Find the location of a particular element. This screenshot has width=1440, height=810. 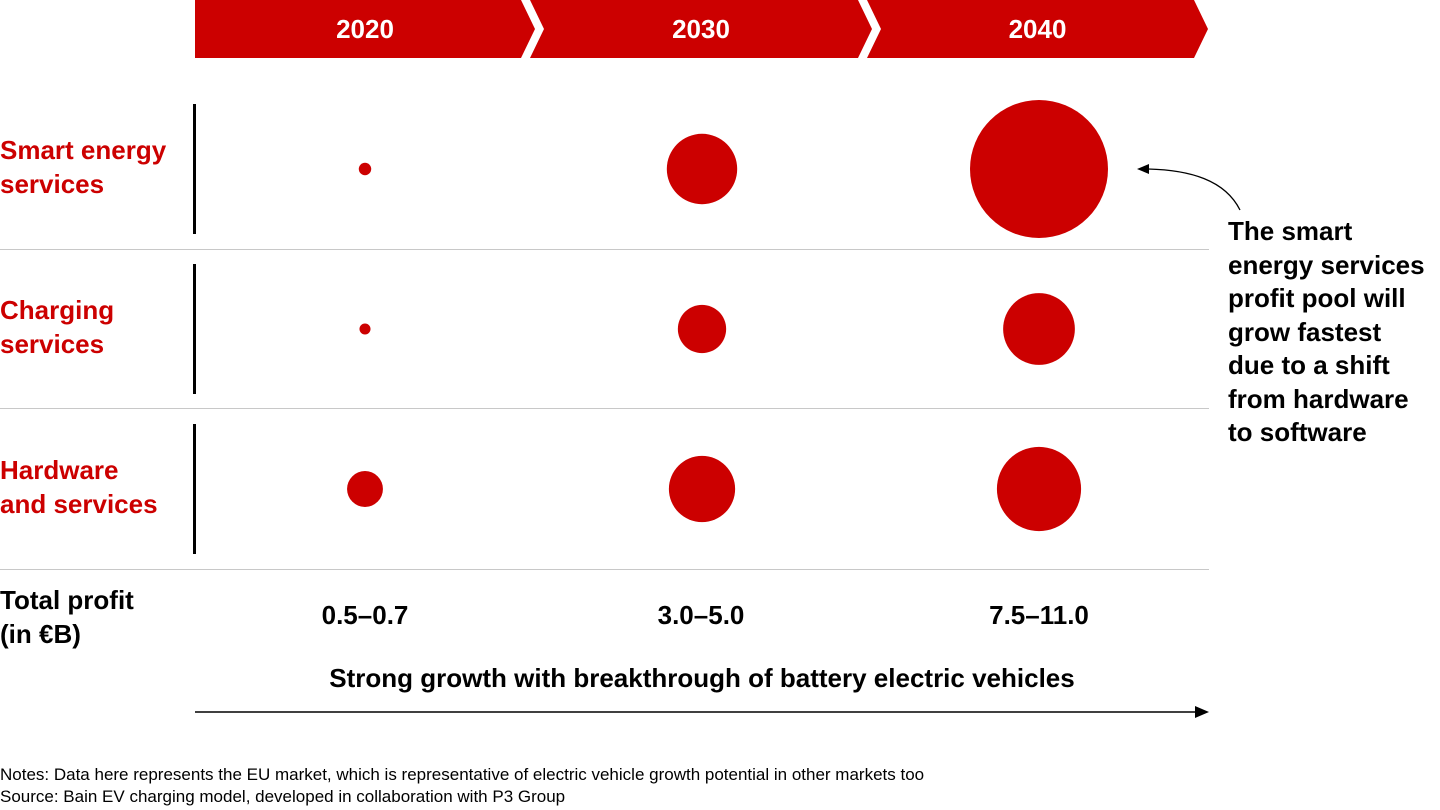

bubble-1-2040 is located at coordinates (1039, 329).